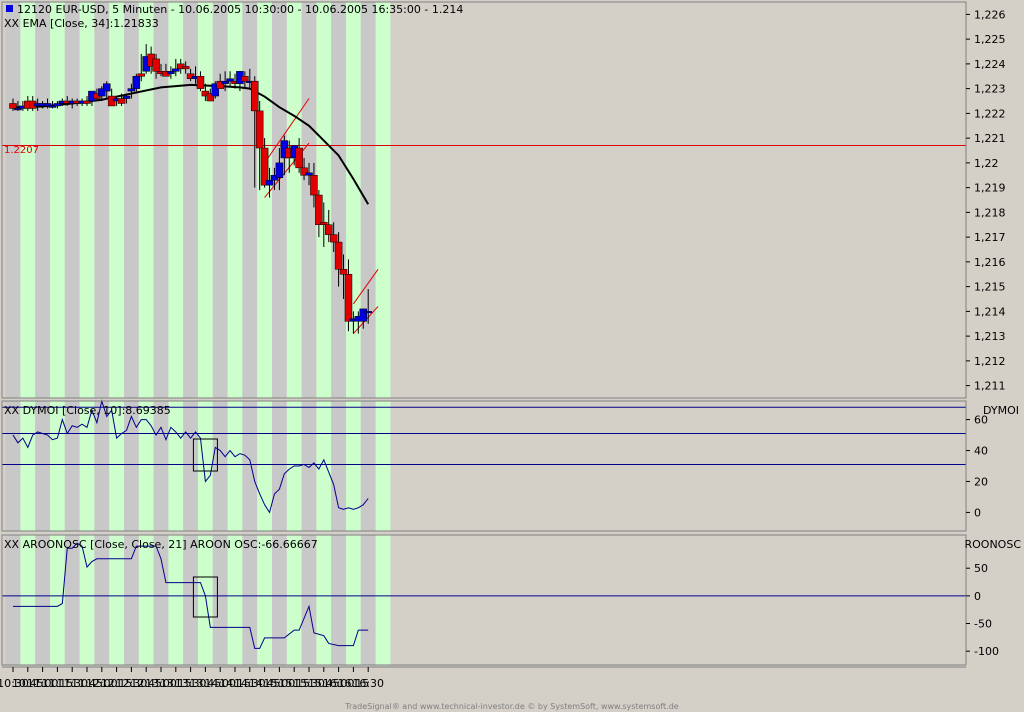  What do you see at coordinates (990, 113) in the screenshot?
I see `y-tick-label: 1,222` at bounding box center [990, 113].